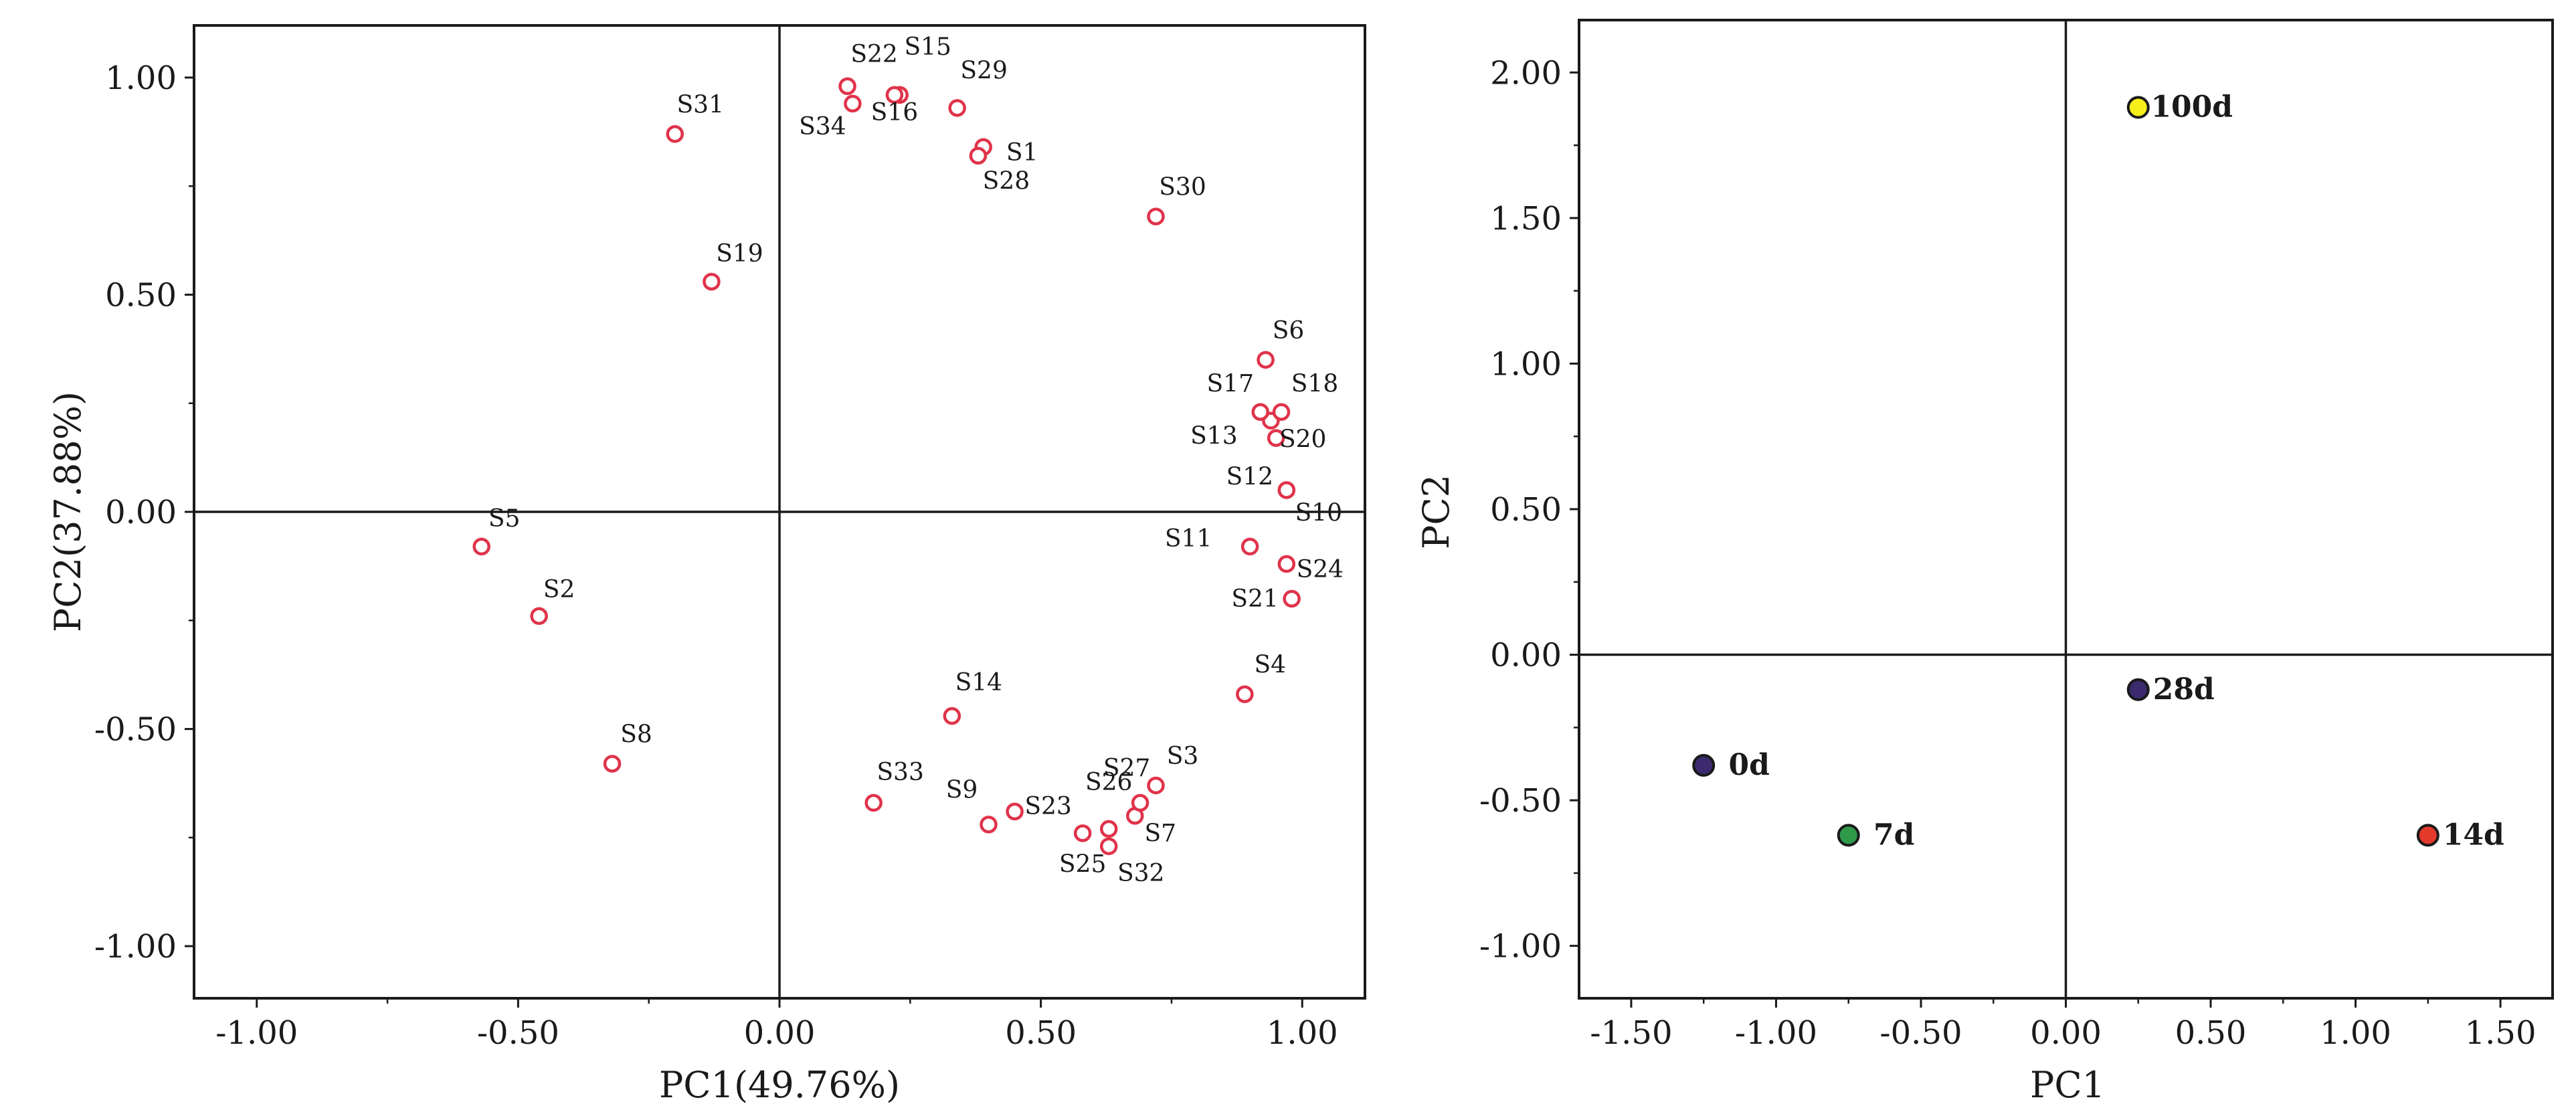 The image size is (2576, 1110). Describe the element at coordinates (927, 47) in the screenshot. I see `point-label-s15: S15` at that location.